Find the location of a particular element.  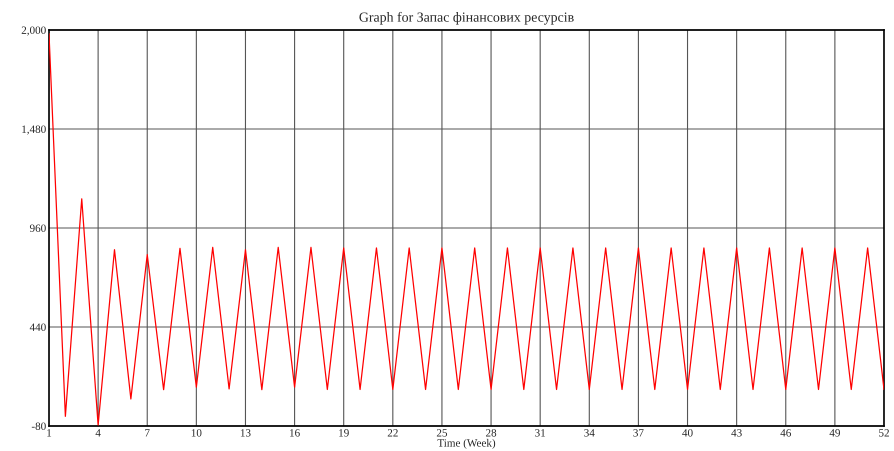

x-tick-label: 34 is located at coordinates (589, 433).